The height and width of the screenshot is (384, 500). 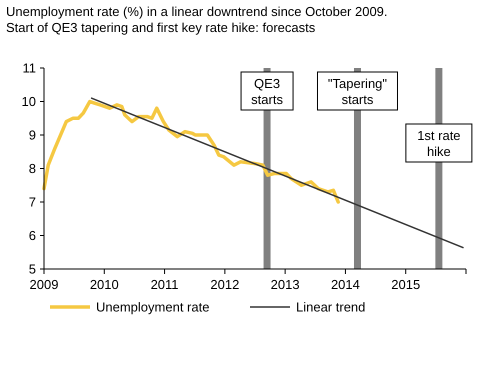 What do you see at coordinates (358, 91) in the screenshot?
I see `ref-line-label: "Tapering" starts` at bounding box center [358, 91].